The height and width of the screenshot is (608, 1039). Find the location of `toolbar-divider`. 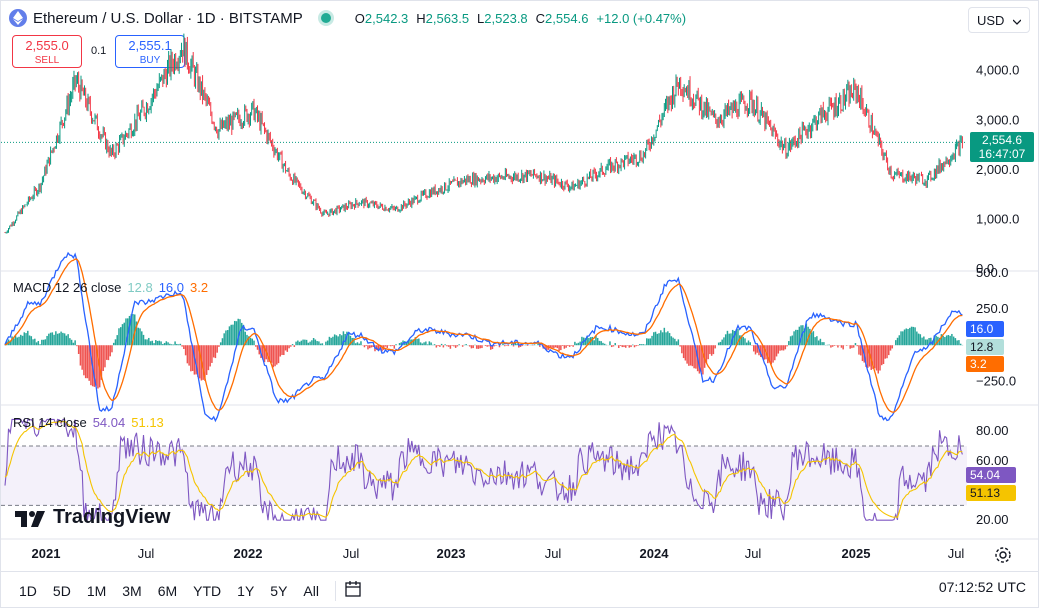

toolbar-divider is located at coordinates (335, 590).